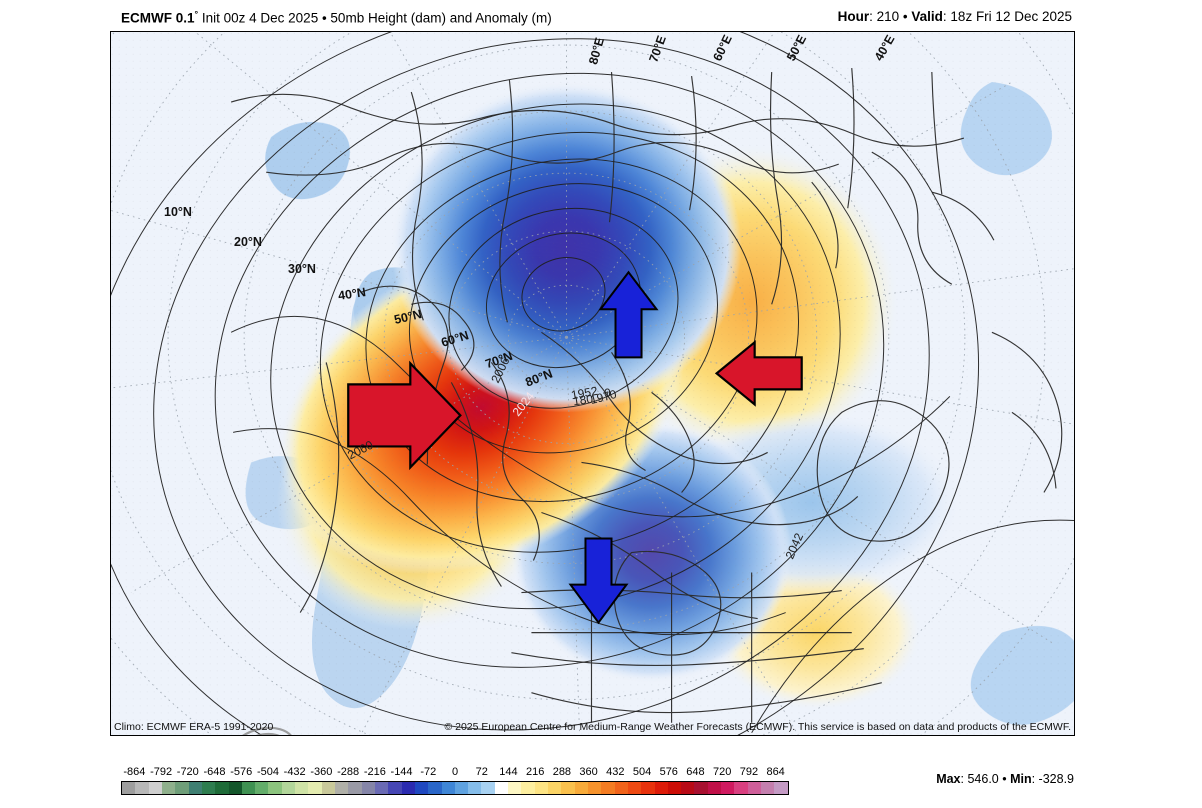 The image size is (1202, 808). What do you see at coordinates (158, 18) in the screenshot?
I see `model-name: ECMWF 0.1` at bounding box center [158, 18].